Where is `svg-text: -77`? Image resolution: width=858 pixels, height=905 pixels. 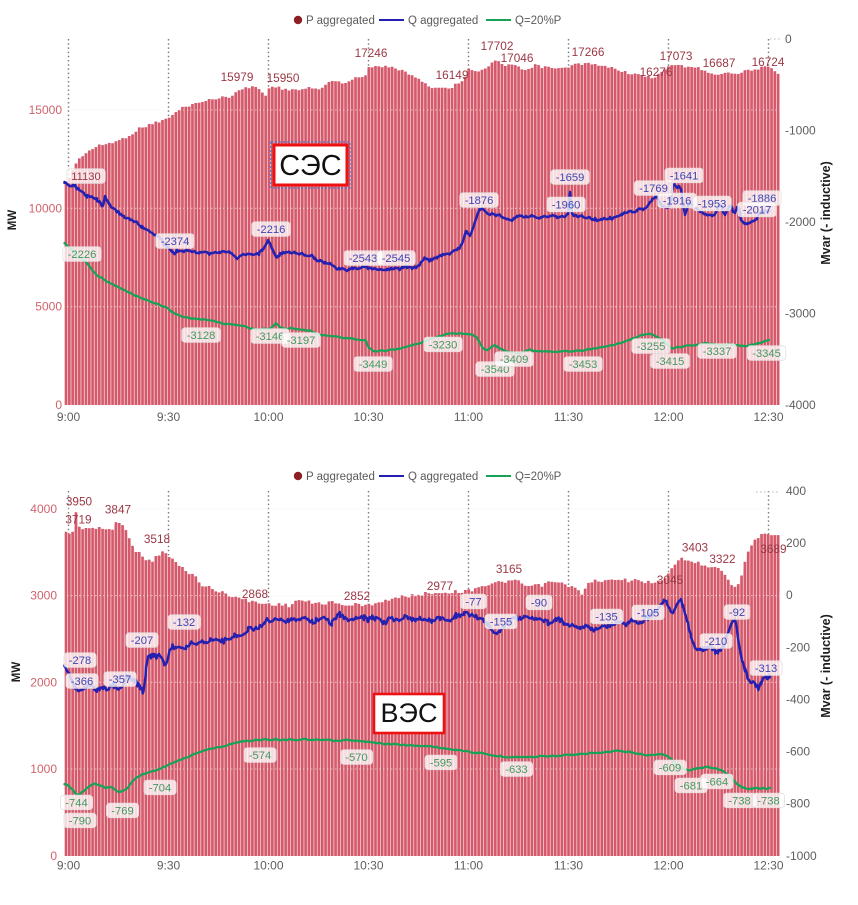
svg-text: -77 is located at coordinates (473, 603).